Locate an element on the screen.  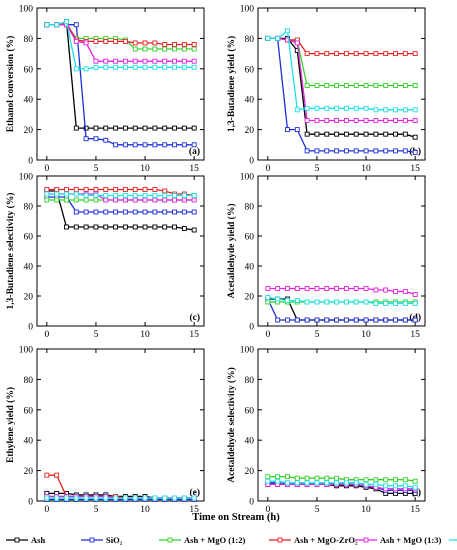
y-axis-title: Ethanol conversion (%) is located at coordinates (10, 84).